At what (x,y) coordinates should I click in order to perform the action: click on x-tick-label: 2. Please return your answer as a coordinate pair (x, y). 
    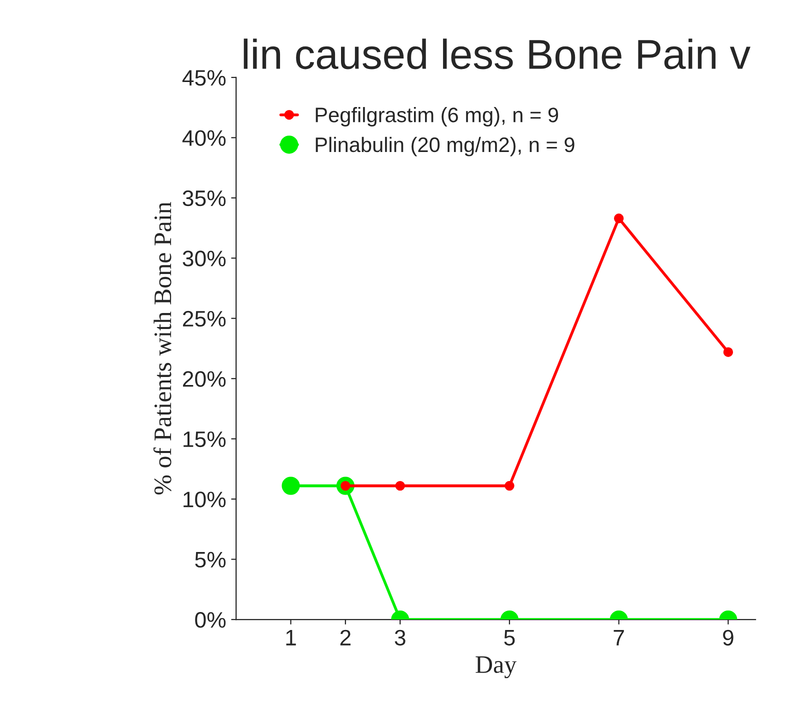
    Looking at the image, I should click on (345, 638).